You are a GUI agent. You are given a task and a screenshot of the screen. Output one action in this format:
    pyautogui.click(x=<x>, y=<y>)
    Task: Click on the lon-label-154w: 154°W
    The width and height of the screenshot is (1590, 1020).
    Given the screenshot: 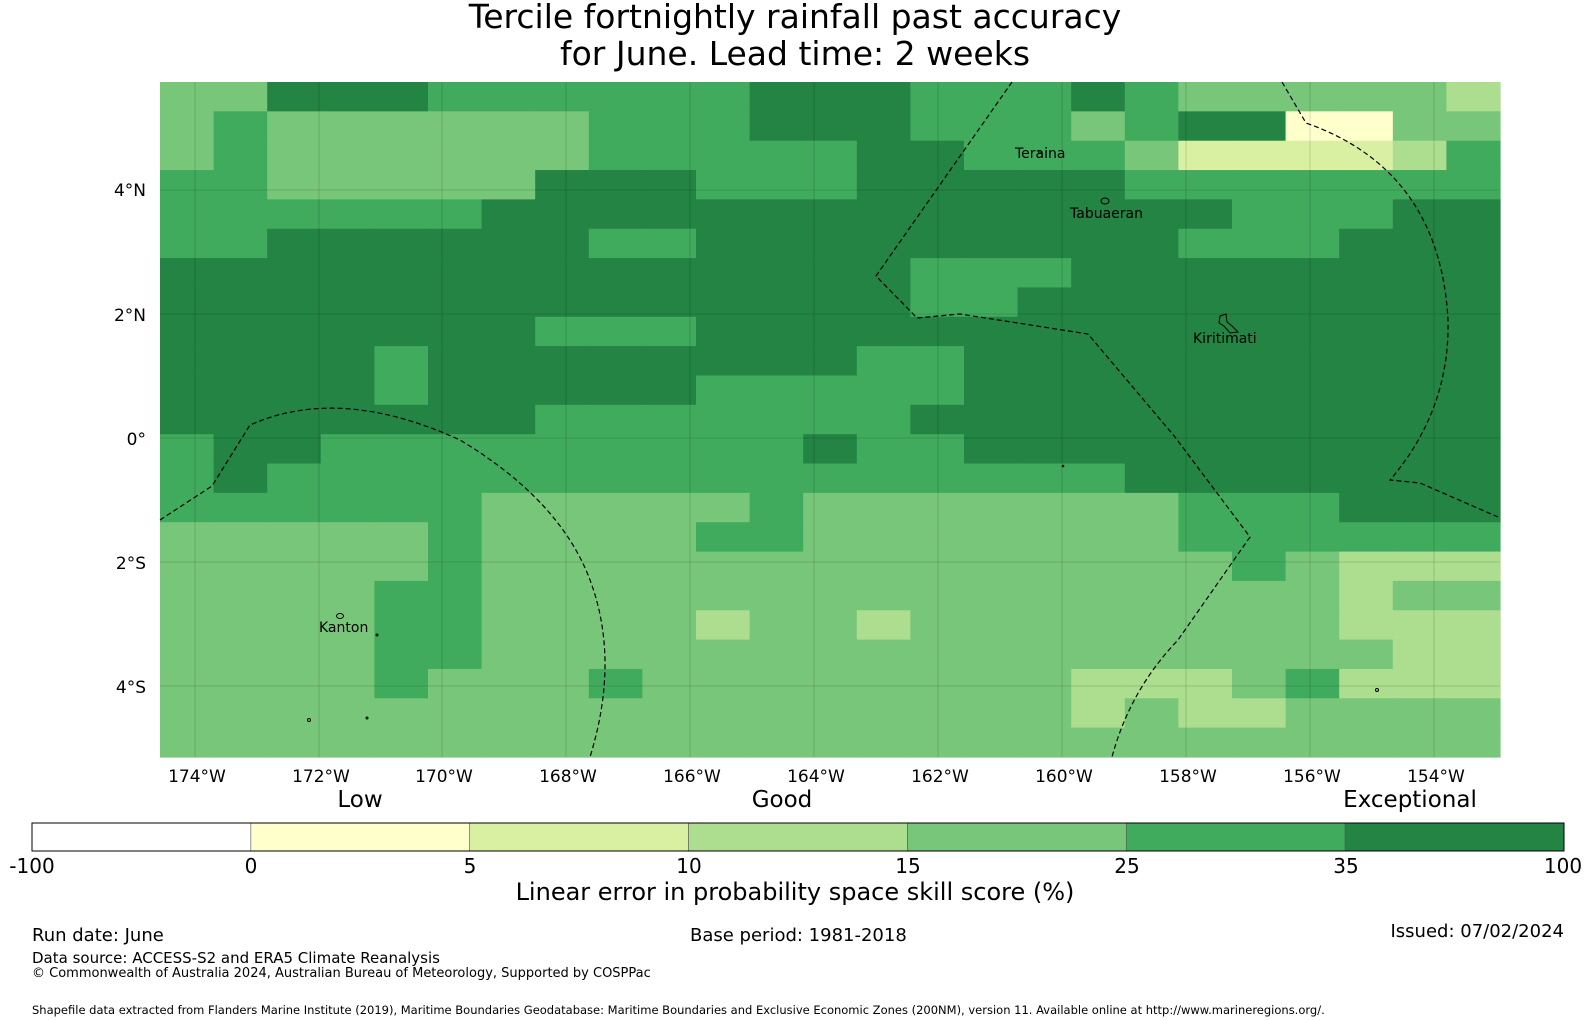 What is the action you would take?
    pyautogui.click(x=1436, y=777)
    